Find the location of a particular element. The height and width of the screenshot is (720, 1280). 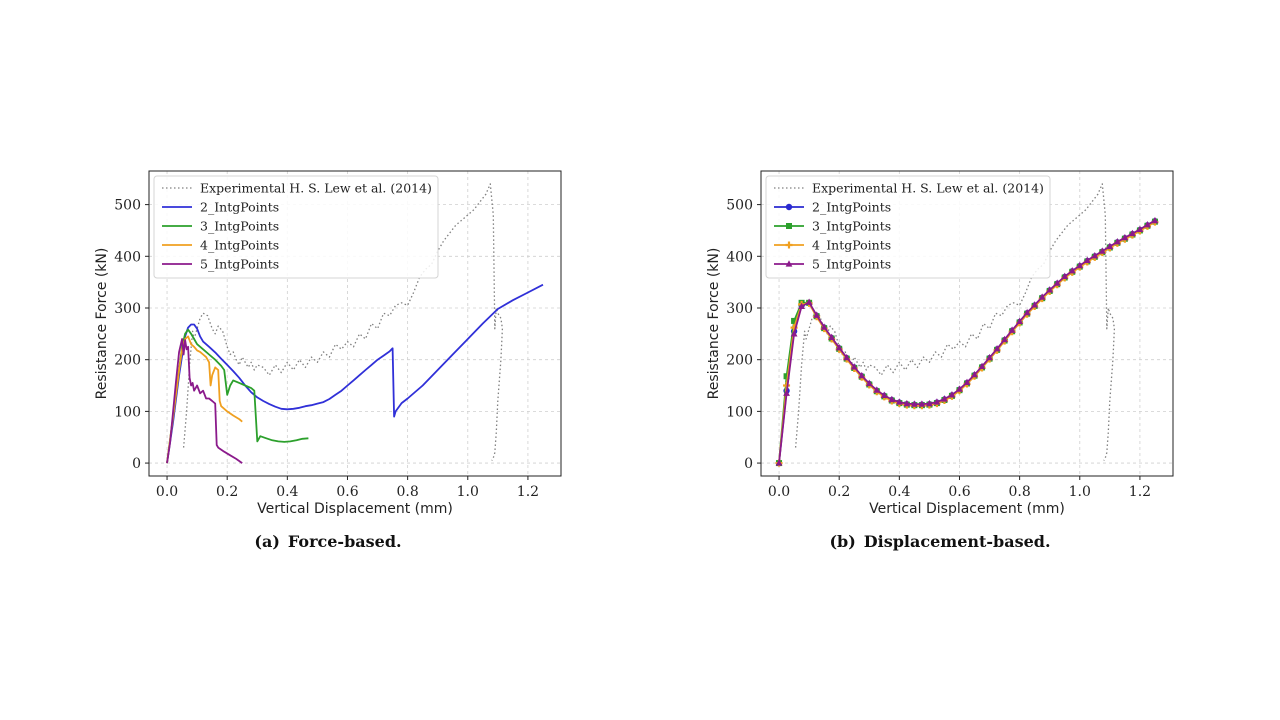

figure-caption: (b) Displacement-based. is located at coordinates (939, 541).